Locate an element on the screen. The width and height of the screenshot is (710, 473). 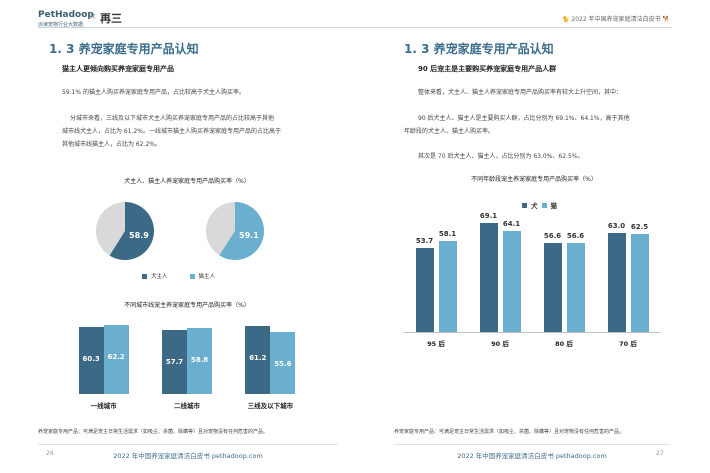
age-legend: 犬 猫 is located at coordinates (539, 205).